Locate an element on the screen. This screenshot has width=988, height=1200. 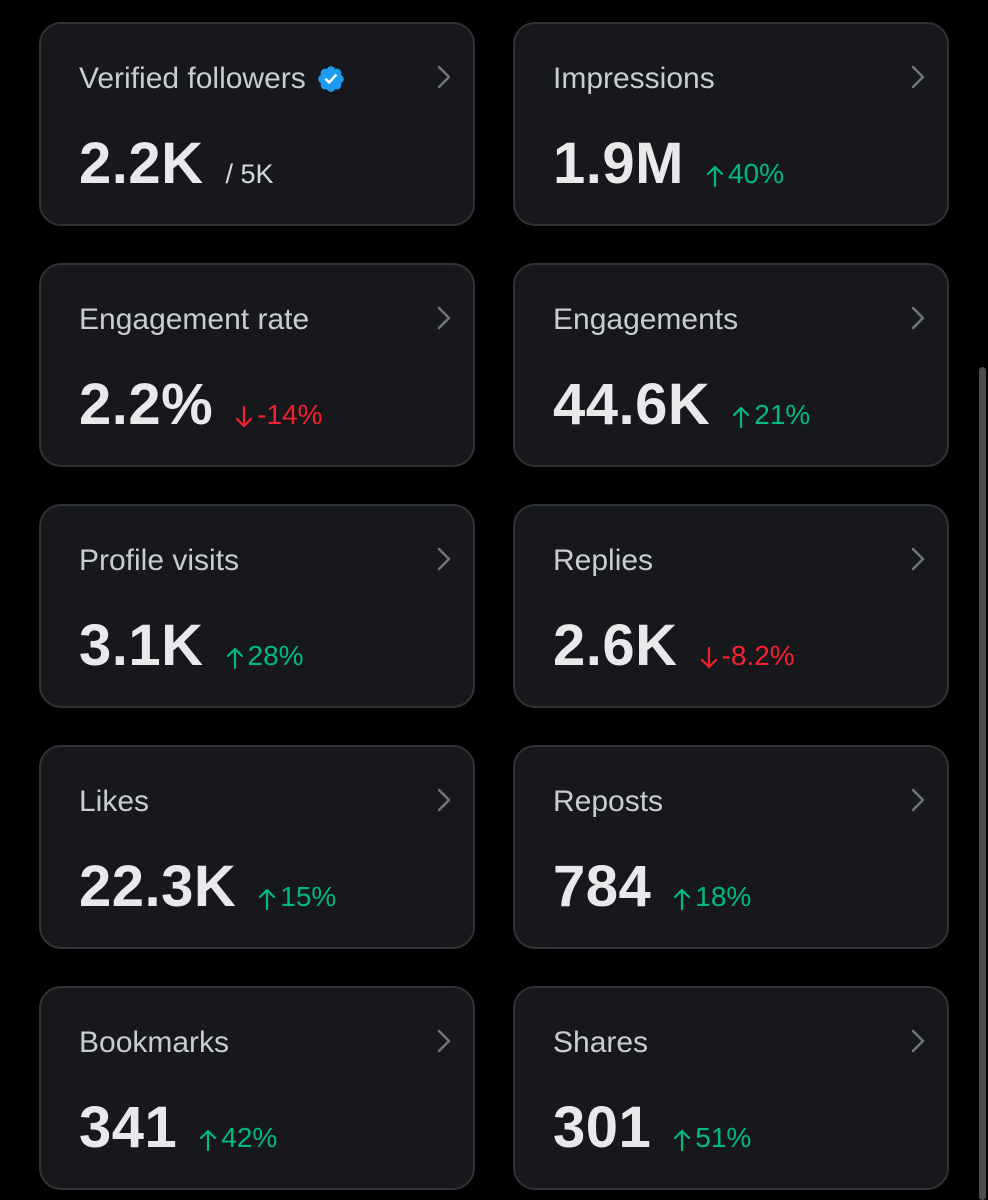
metric-value-row: 44.6K 21% is located at coordinates (681, 404).